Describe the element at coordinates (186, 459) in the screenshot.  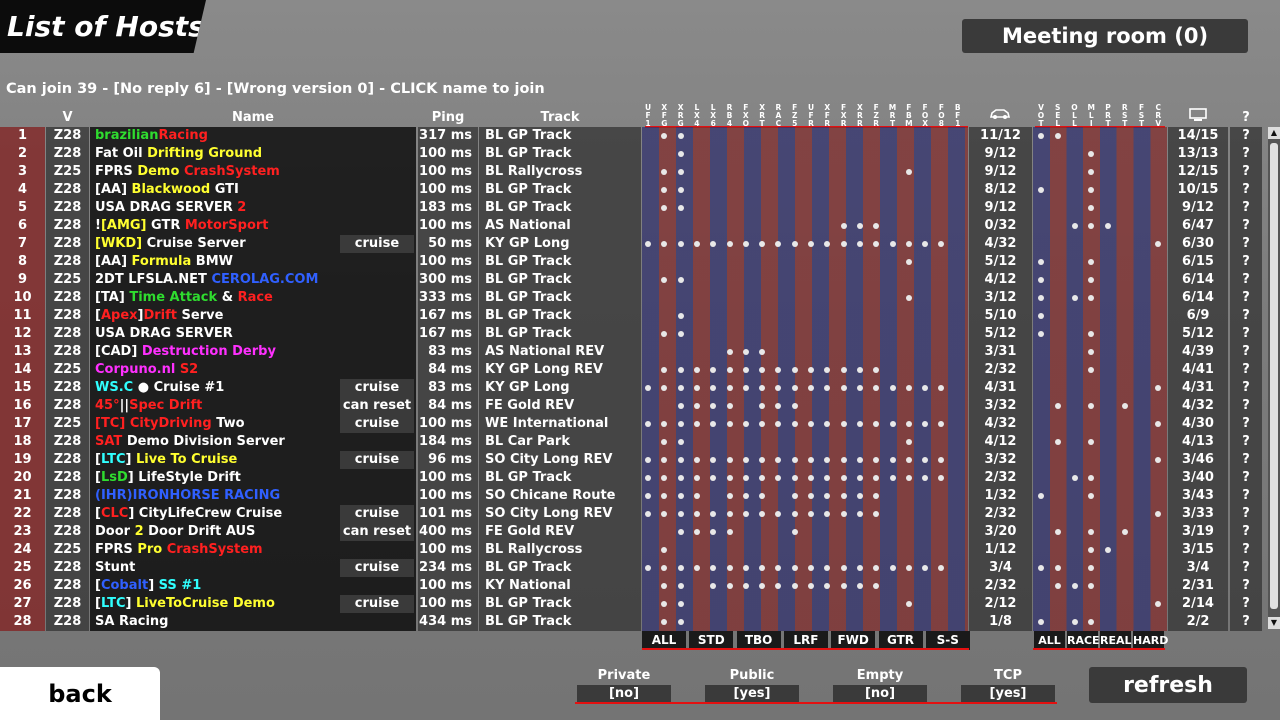
I see `host-name-segment: Live To Cruise` at that location.